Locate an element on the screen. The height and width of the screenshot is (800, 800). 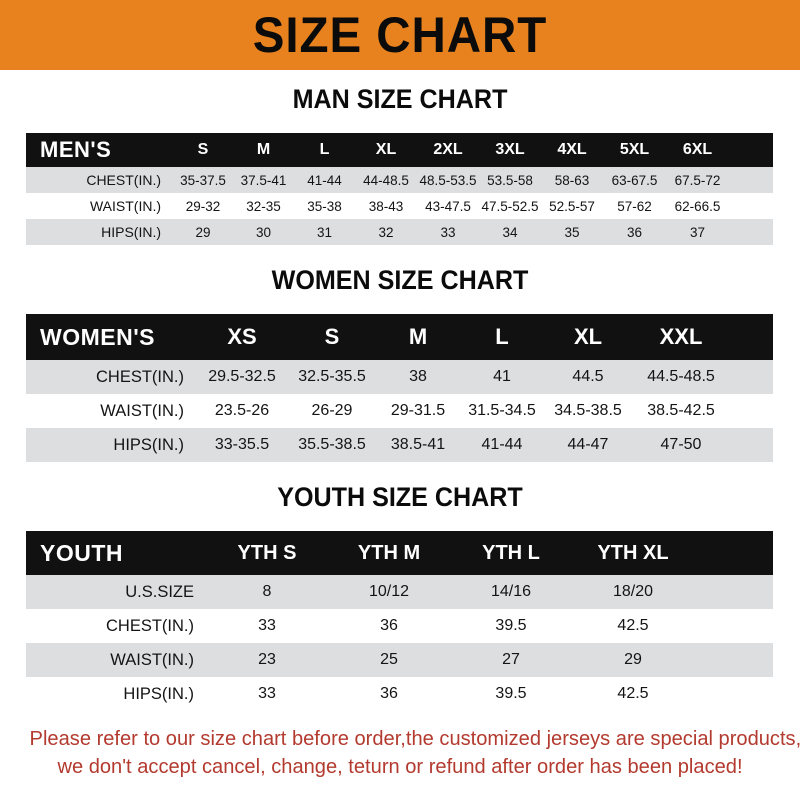
men-waist-4: 43-47.5 is located at coordinates (448, 206).